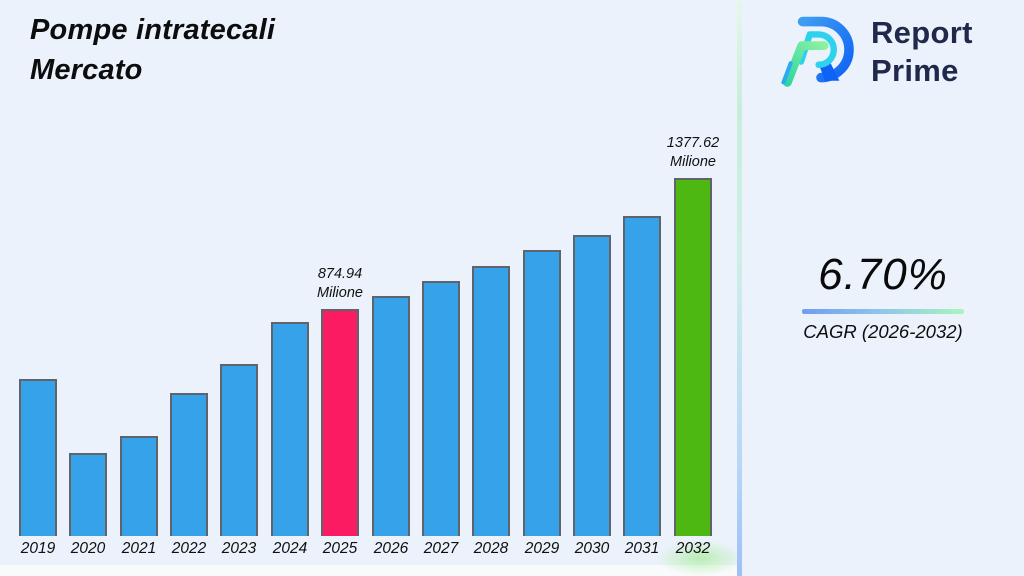  What do you see at coordinates (642, 548) in the screenshot?
I see `x-axis-label-2031: 2031` at bounding box center [642, 548].